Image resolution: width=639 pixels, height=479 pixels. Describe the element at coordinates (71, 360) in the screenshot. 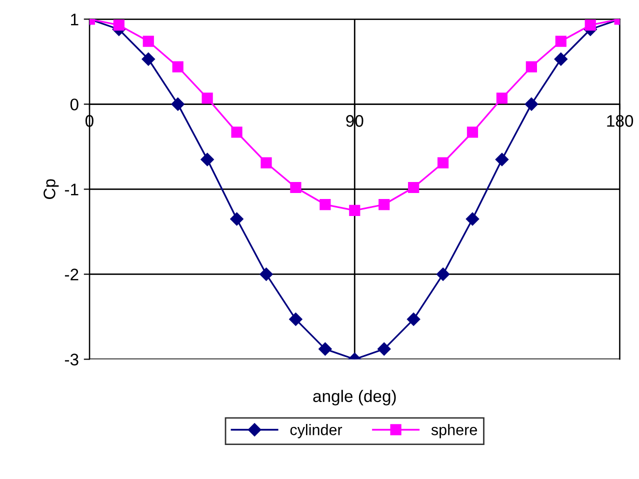

I see `y-tick-label: -3` at that location.